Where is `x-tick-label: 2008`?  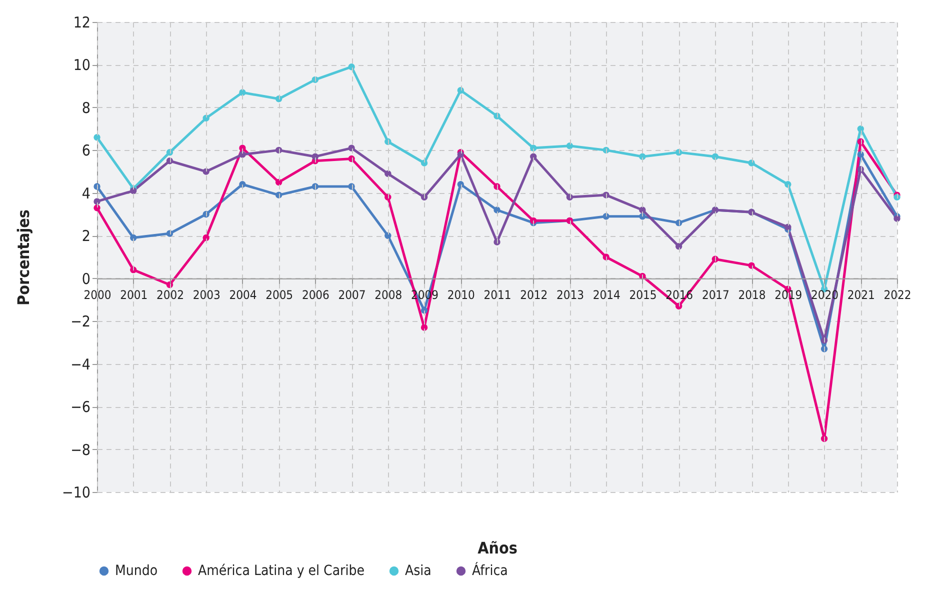
x-tick-label: 2008 is located at coordinates (388, 295).